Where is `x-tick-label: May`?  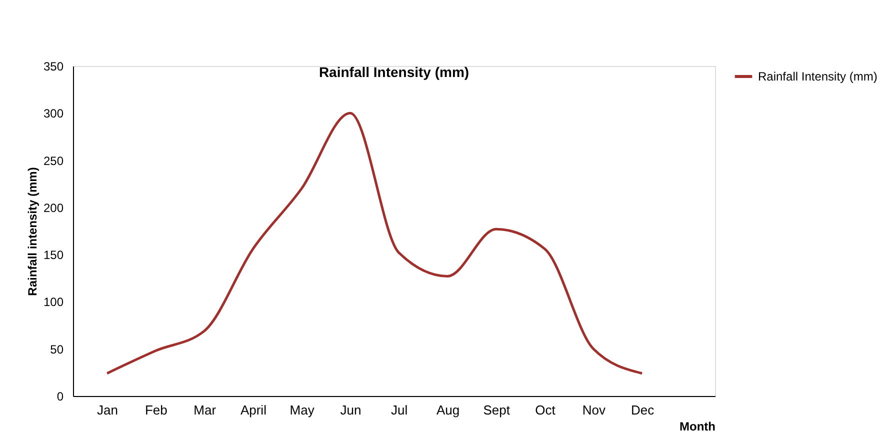
x-tick-label: May is located at coordinates (302, 410).